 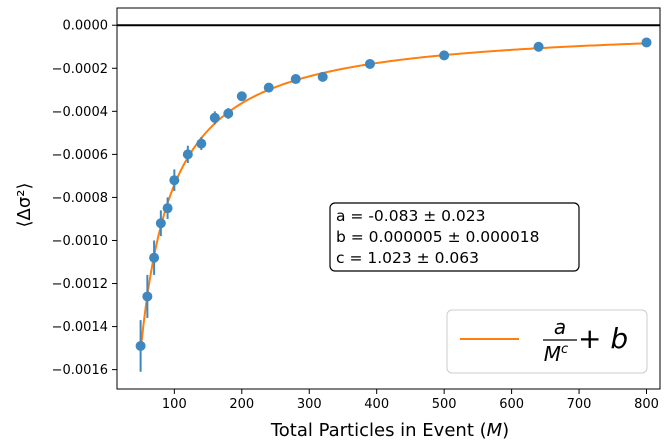 I want to click on y-tick-label: −0.0012, so click(x=80, y=284).